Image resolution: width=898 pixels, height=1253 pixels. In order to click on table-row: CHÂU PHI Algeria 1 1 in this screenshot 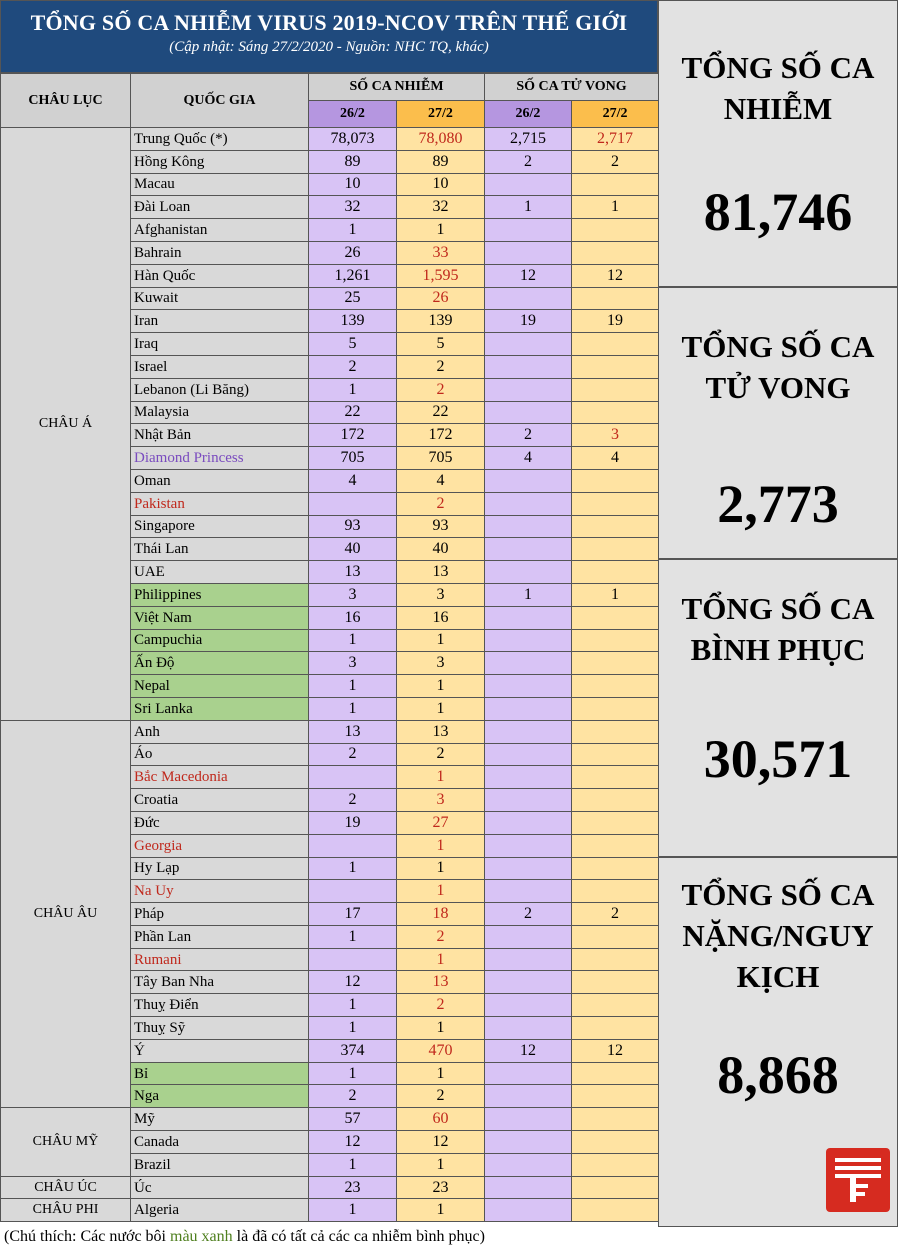, I will do `click(330, 1210)`.